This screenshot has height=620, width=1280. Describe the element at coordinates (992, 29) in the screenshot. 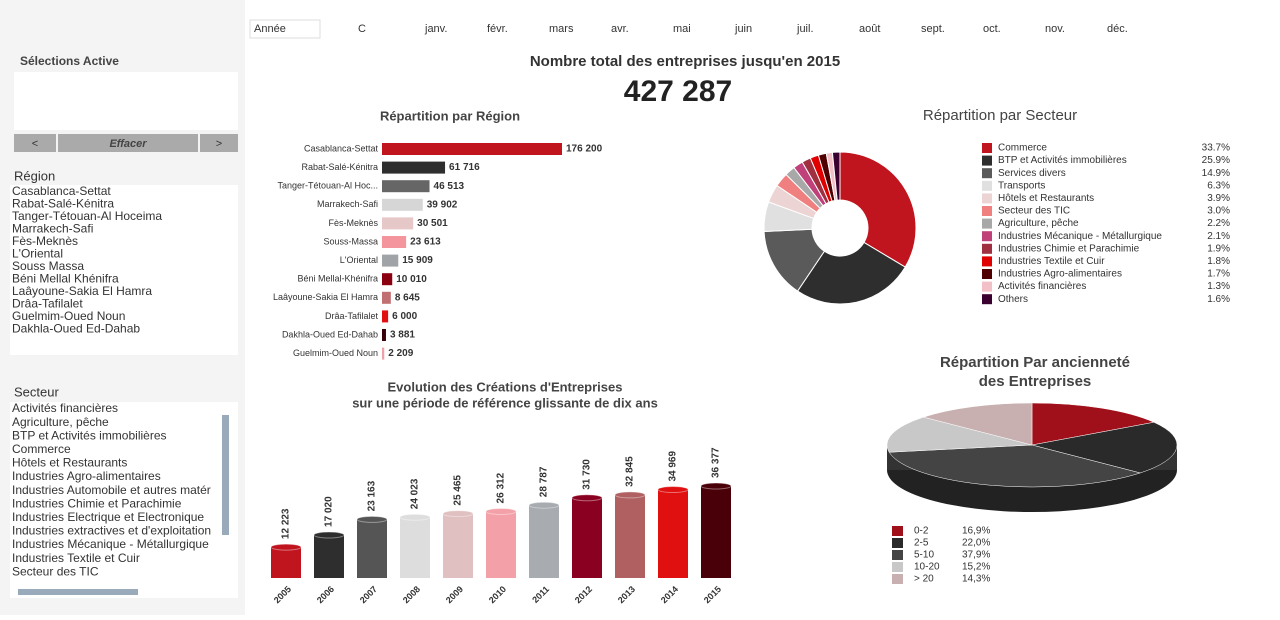

I see `month-button: oct.` at that location.